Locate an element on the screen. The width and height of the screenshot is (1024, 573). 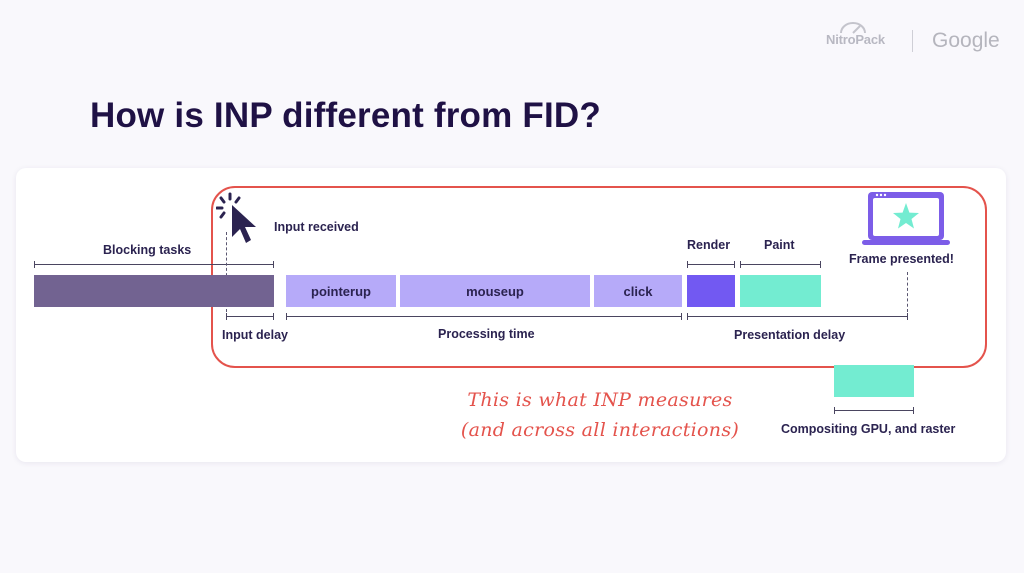
processing-time-label: Processing time is located at coordinates (486, 334).